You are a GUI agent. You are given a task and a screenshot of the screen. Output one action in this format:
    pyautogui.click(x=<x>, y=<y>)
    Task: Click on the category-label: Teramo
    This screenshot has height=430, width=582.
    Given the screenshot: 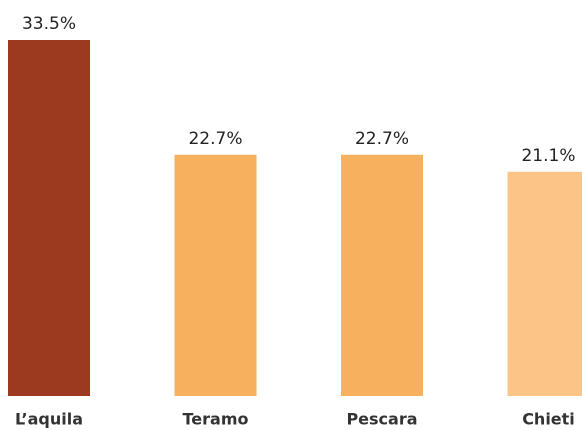 What is the action you would take?
    pyautogui.click(x=216, y=419)
    